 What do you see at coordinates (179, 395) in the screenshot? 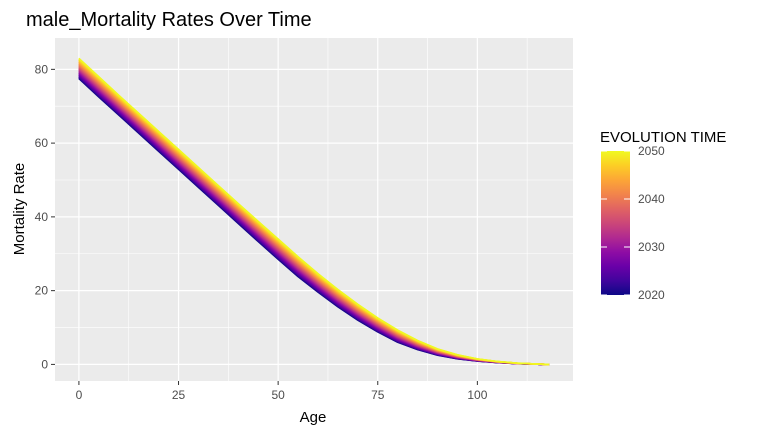
I see `x-tick-label: 25` at bounding box center [179, 395].